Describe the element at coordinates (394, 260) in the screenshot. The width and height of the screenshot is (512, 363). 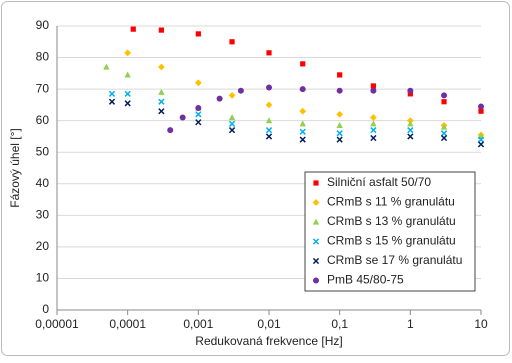
I see `legend-label: CRmB se 17 % granulátu` at that location.